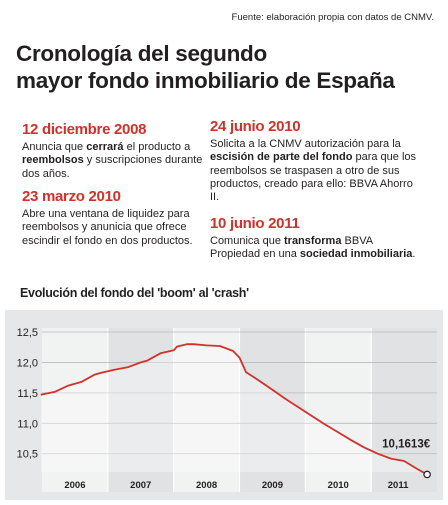 This screenshot has height=505, width=448. I want to click on body-text: y suscripciones durante dos años., so click(112, 167).